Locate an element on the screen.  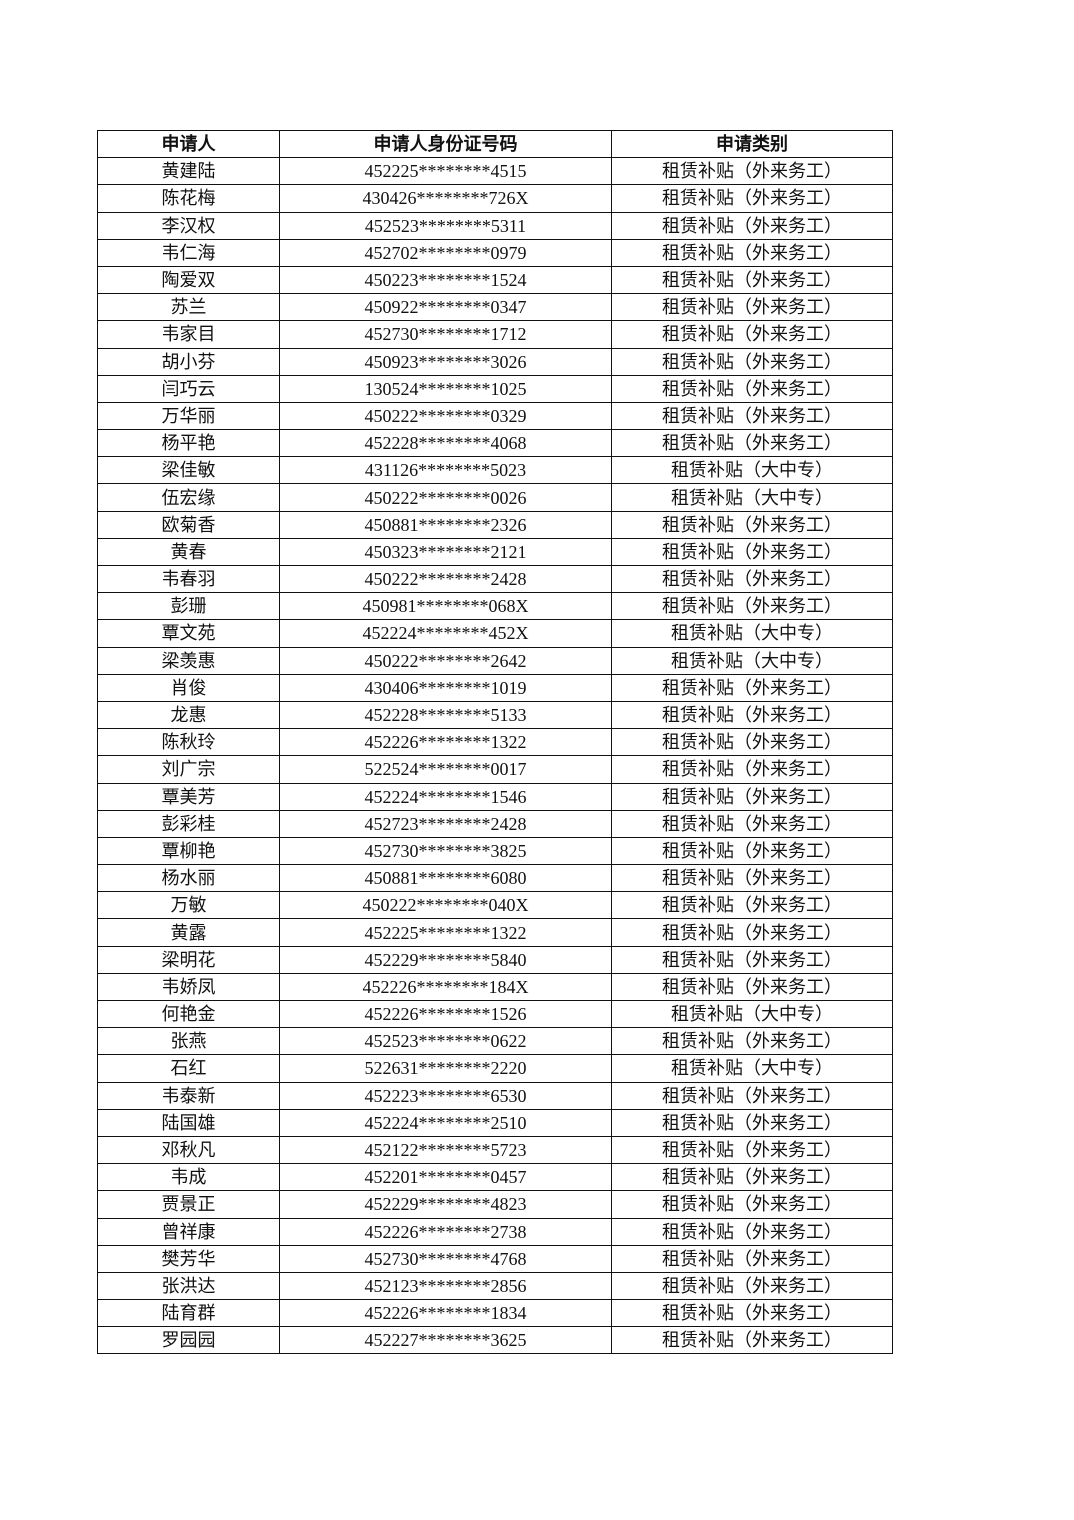
table-row: 邓秋凡 452122********5723 租赁补贴（外来务工） is located at coordinates (495, 1150).